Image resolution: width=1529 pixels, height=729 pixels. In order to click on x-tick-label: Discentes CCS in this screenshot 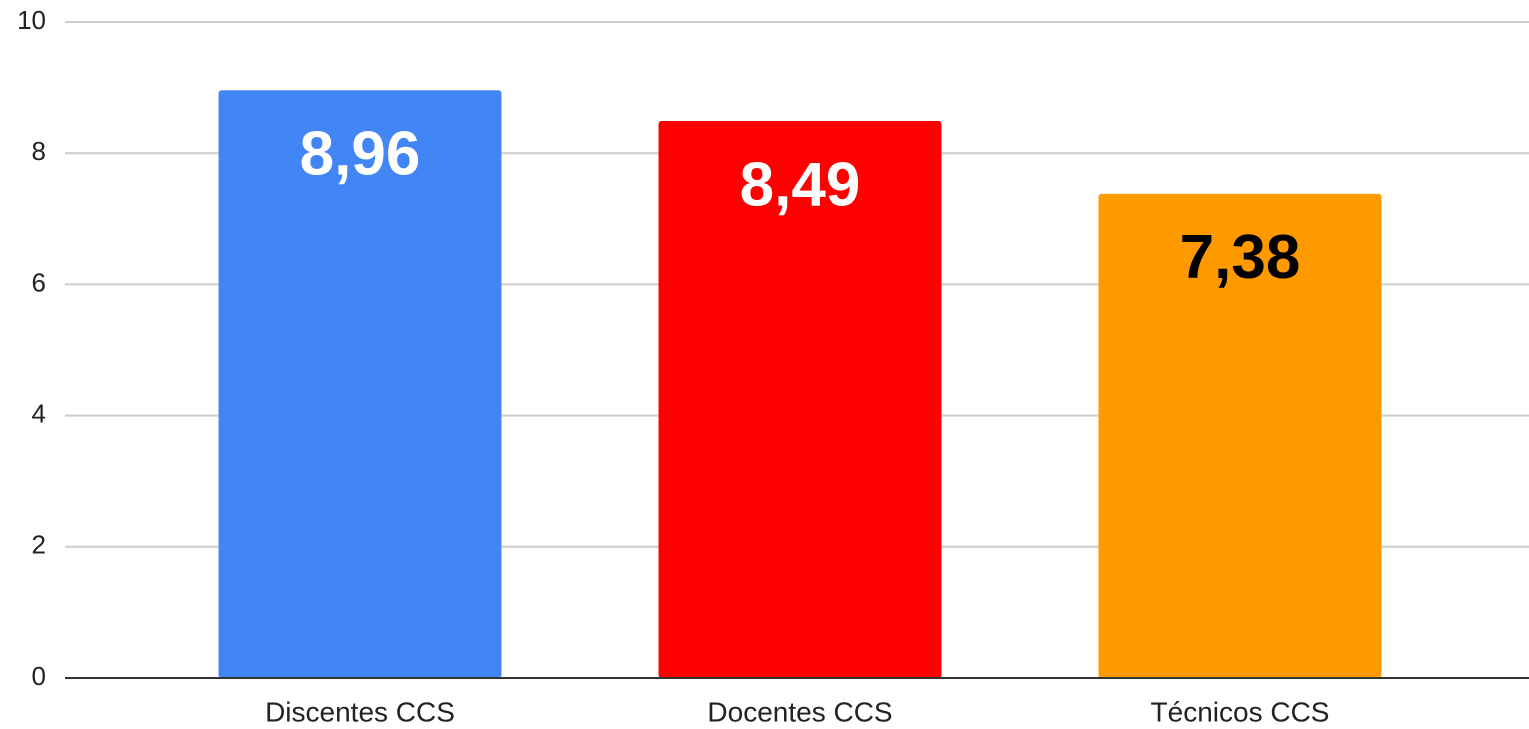, I will do `click(360, 711)`.